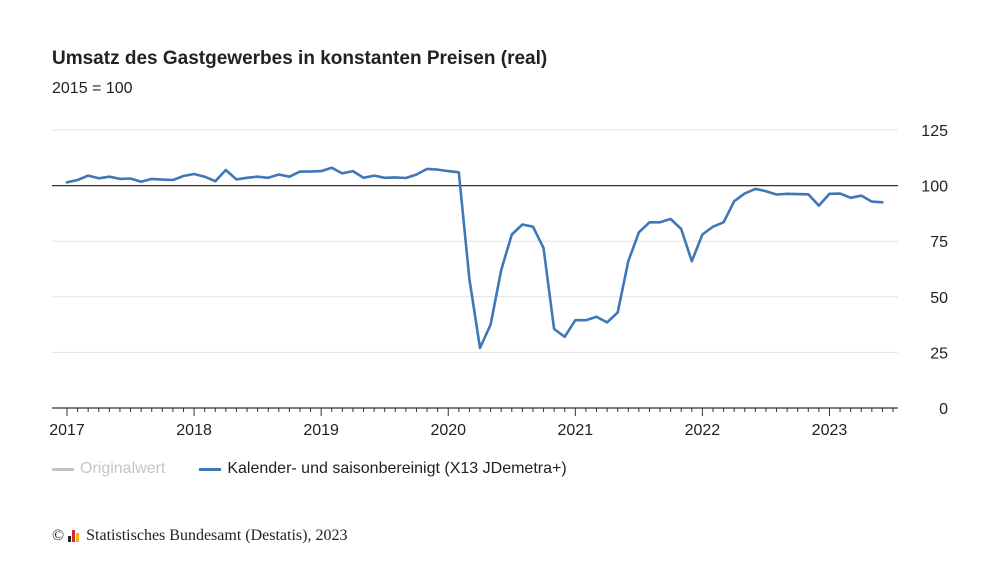 This screenshot has width=1000, height=563. What do you see at coordinates (67, 430) in the screenshot?
I see `x-tick-label: 2017` at bounding box center [67, 430].